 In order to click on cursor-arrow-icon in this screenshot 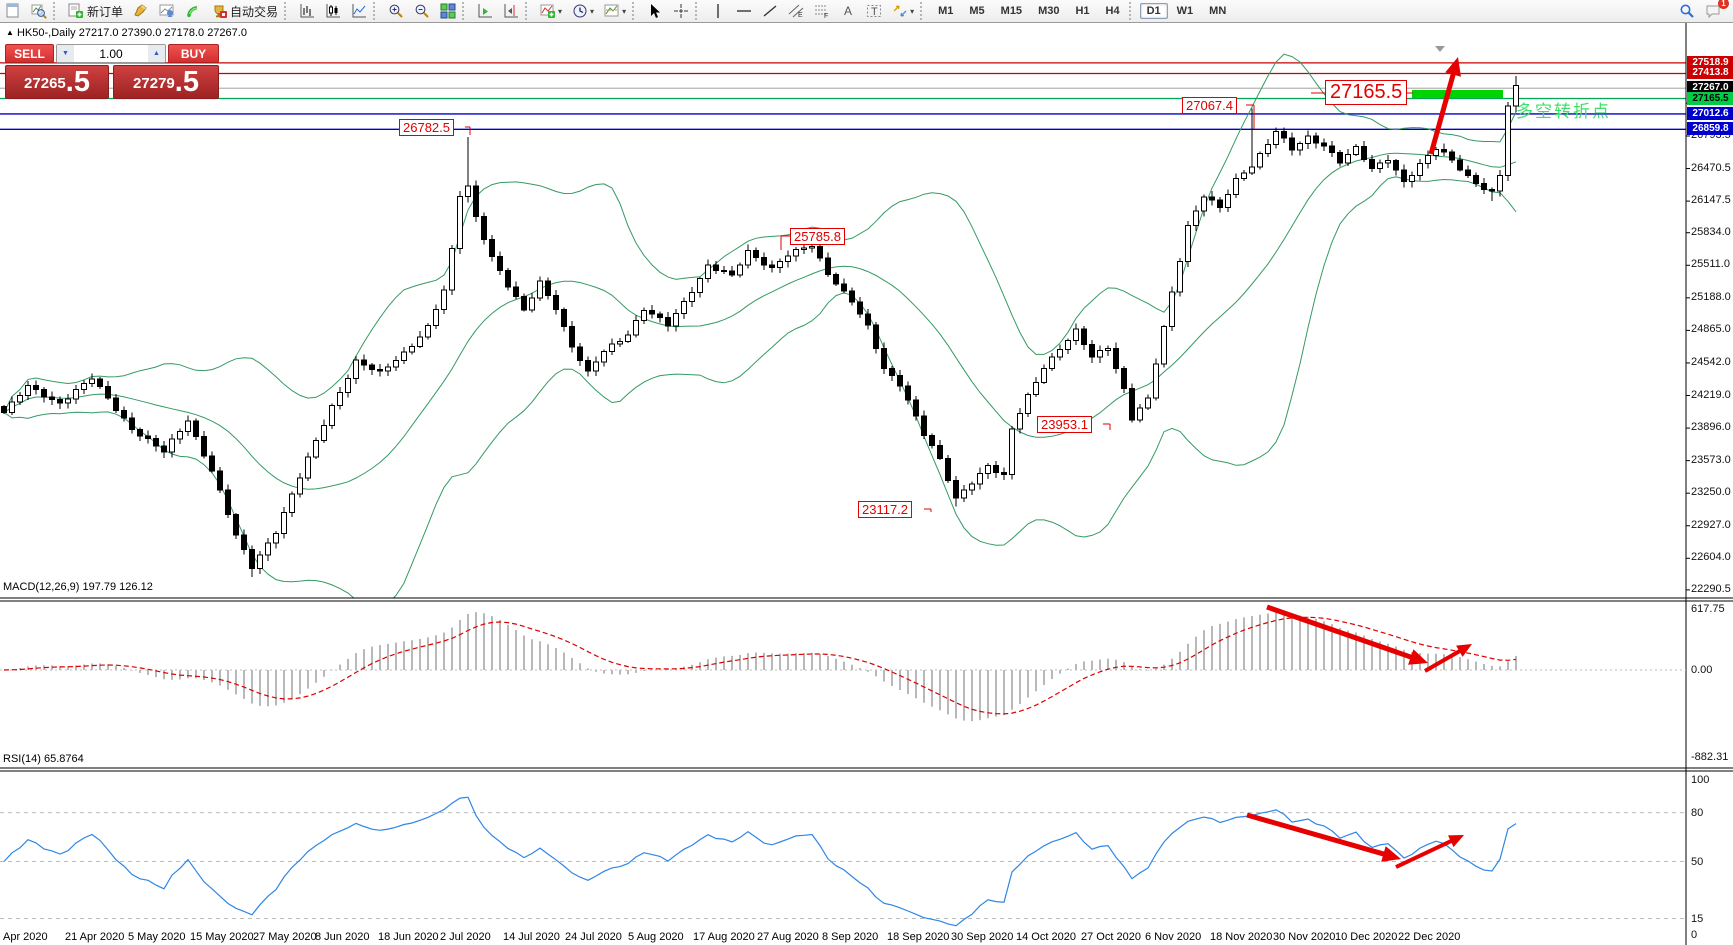, I will do `click(655, 11)`.